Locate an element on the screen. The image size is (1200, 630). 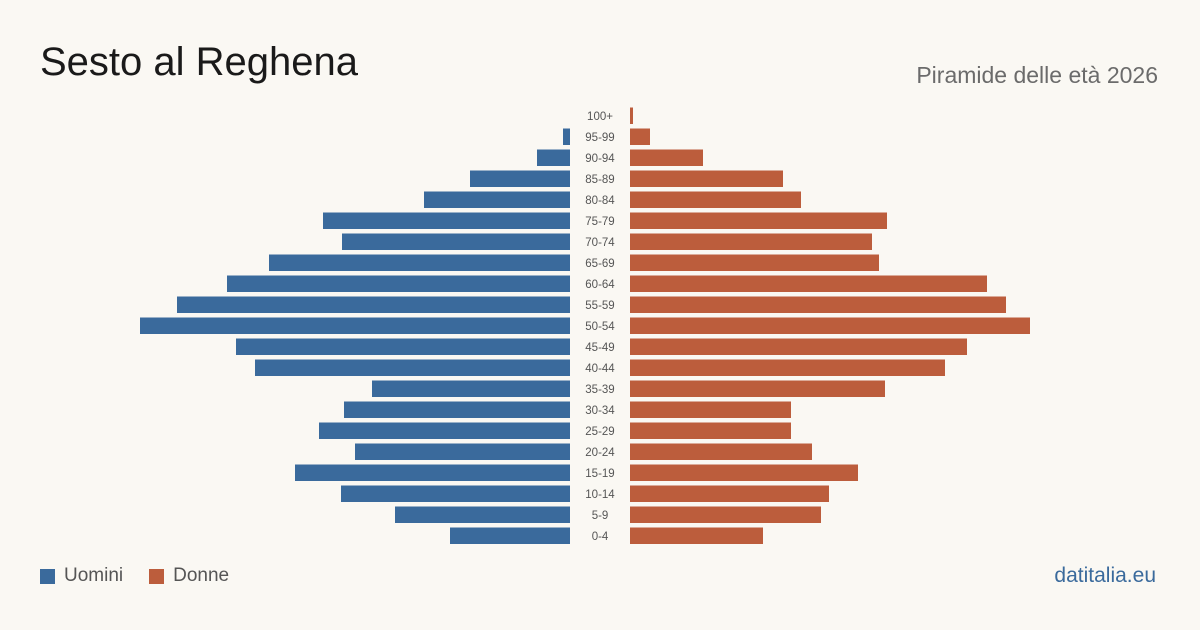
age-label-65-69: 65-69 is located at coordinates (599, 264).